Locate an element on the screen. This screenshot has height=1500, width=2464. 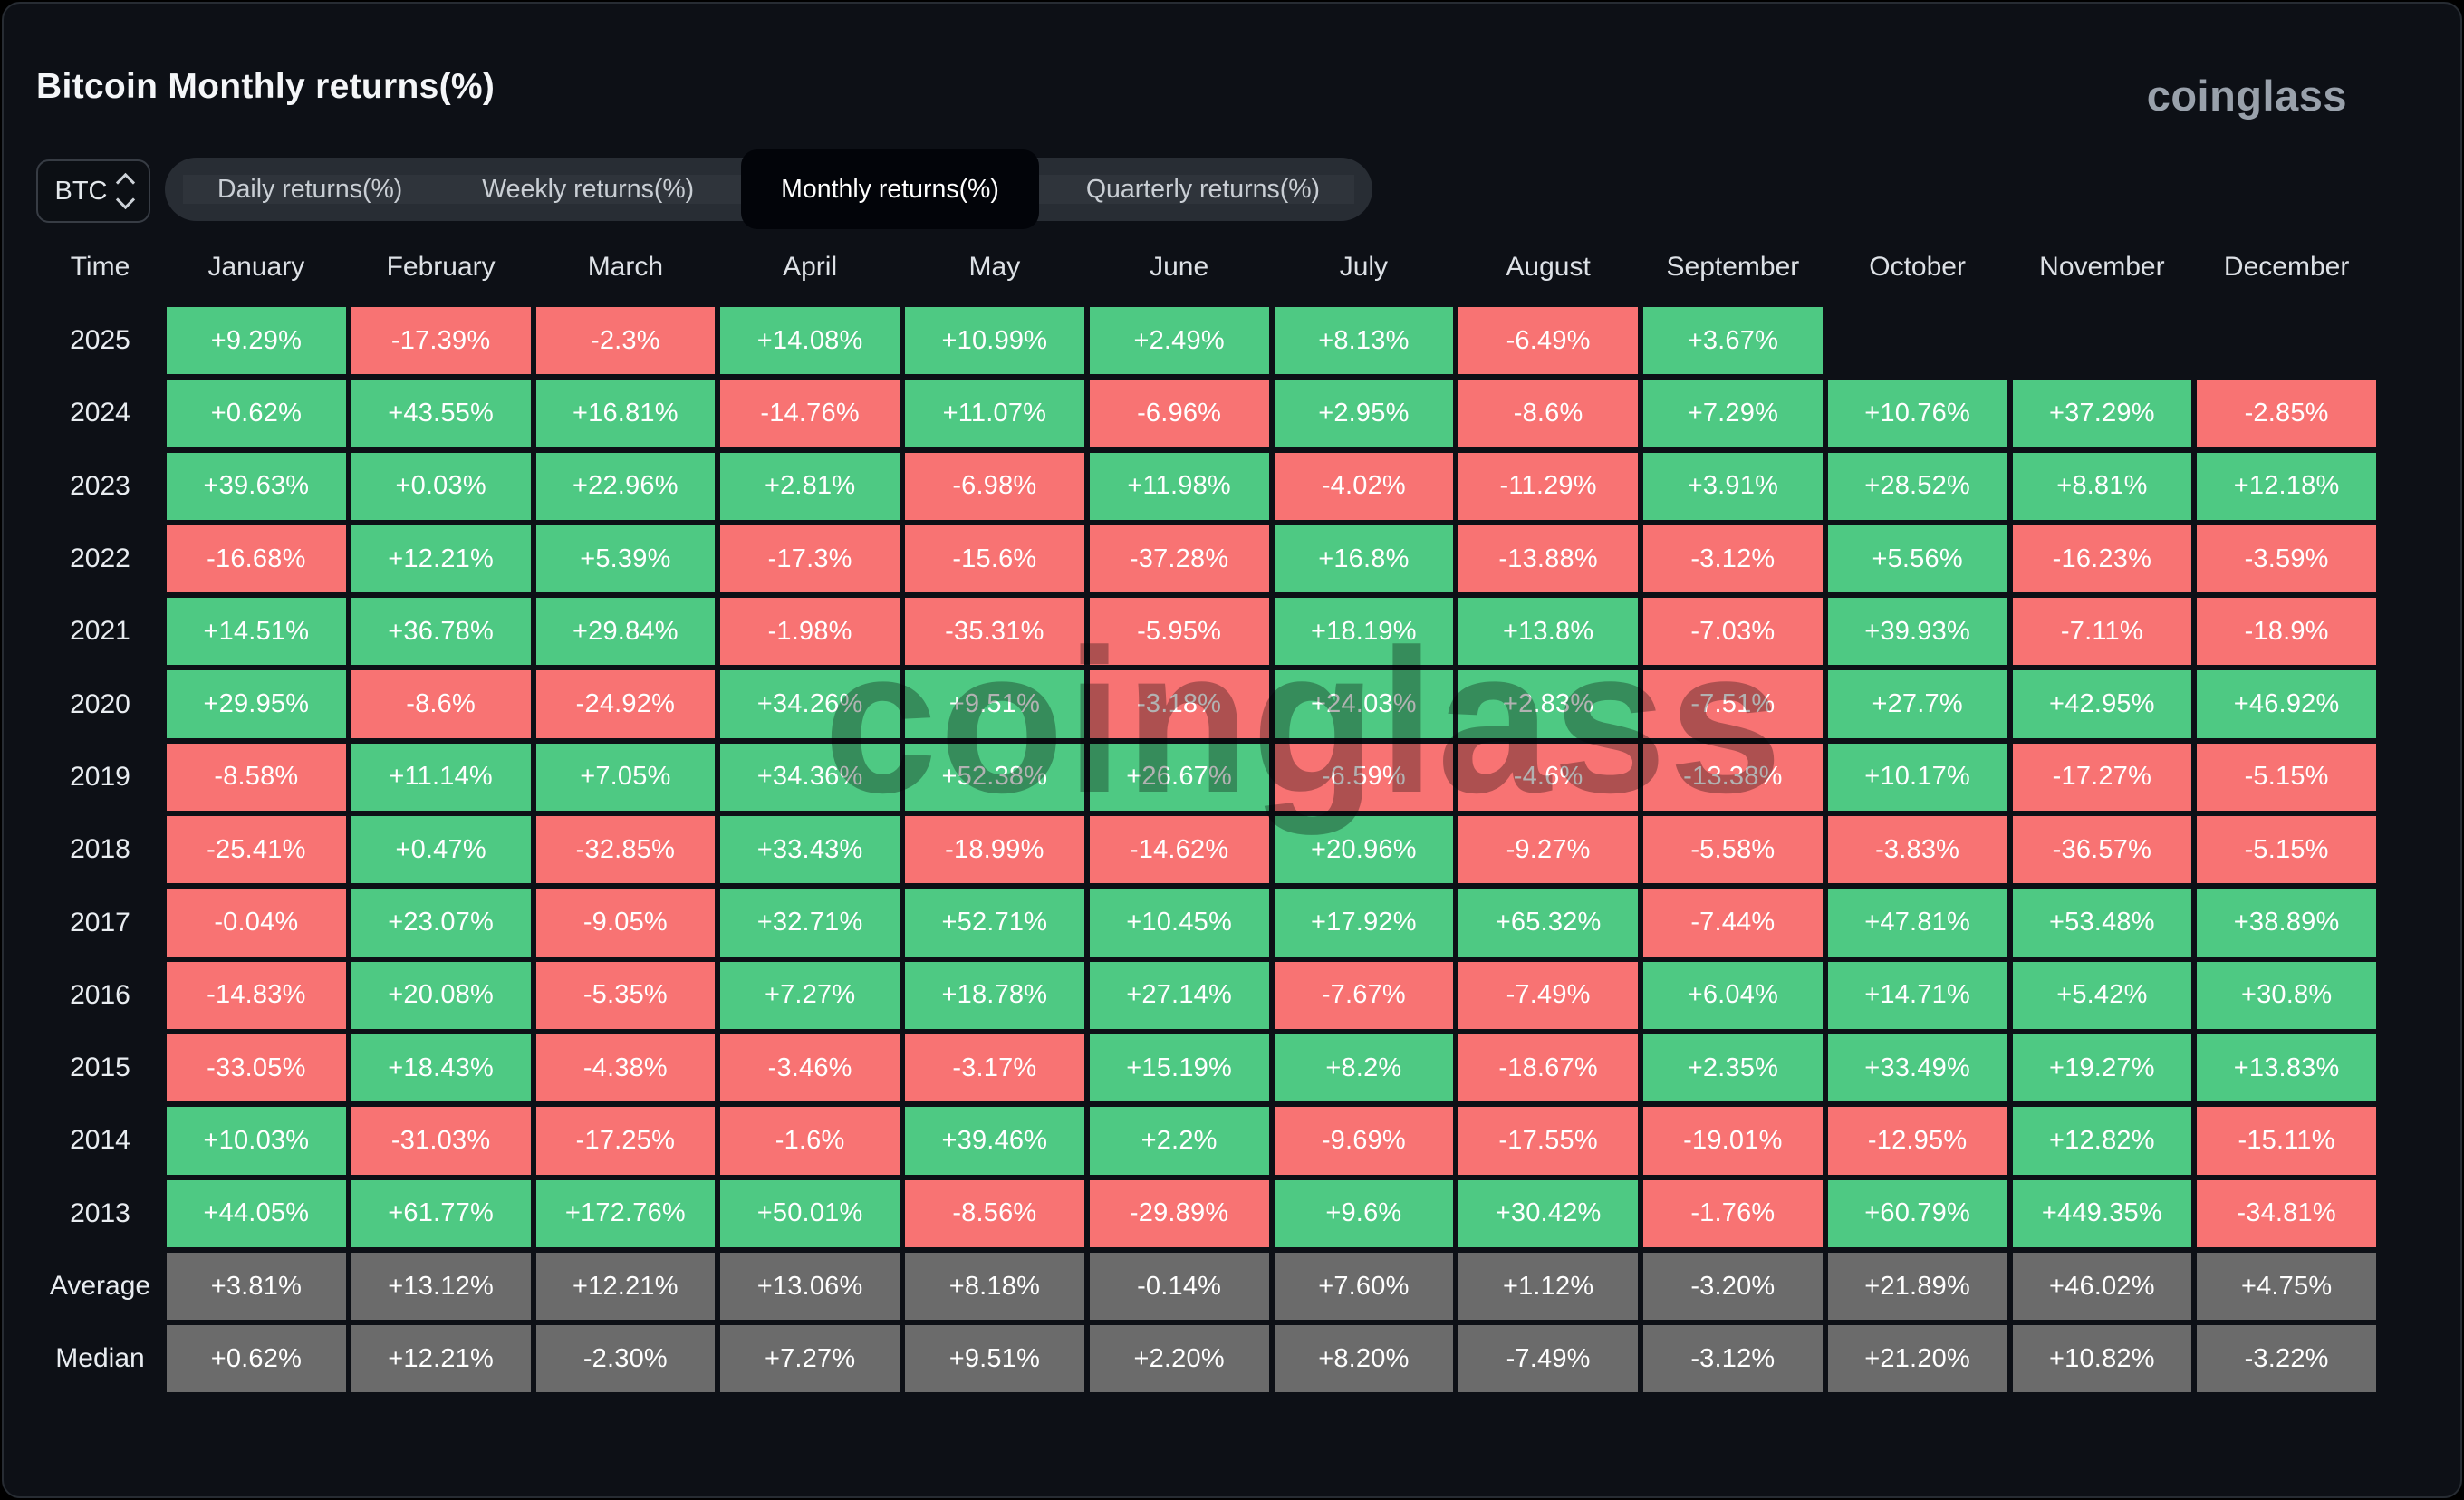
return-cell: +44.05% is located at coordinates (256, 1213).